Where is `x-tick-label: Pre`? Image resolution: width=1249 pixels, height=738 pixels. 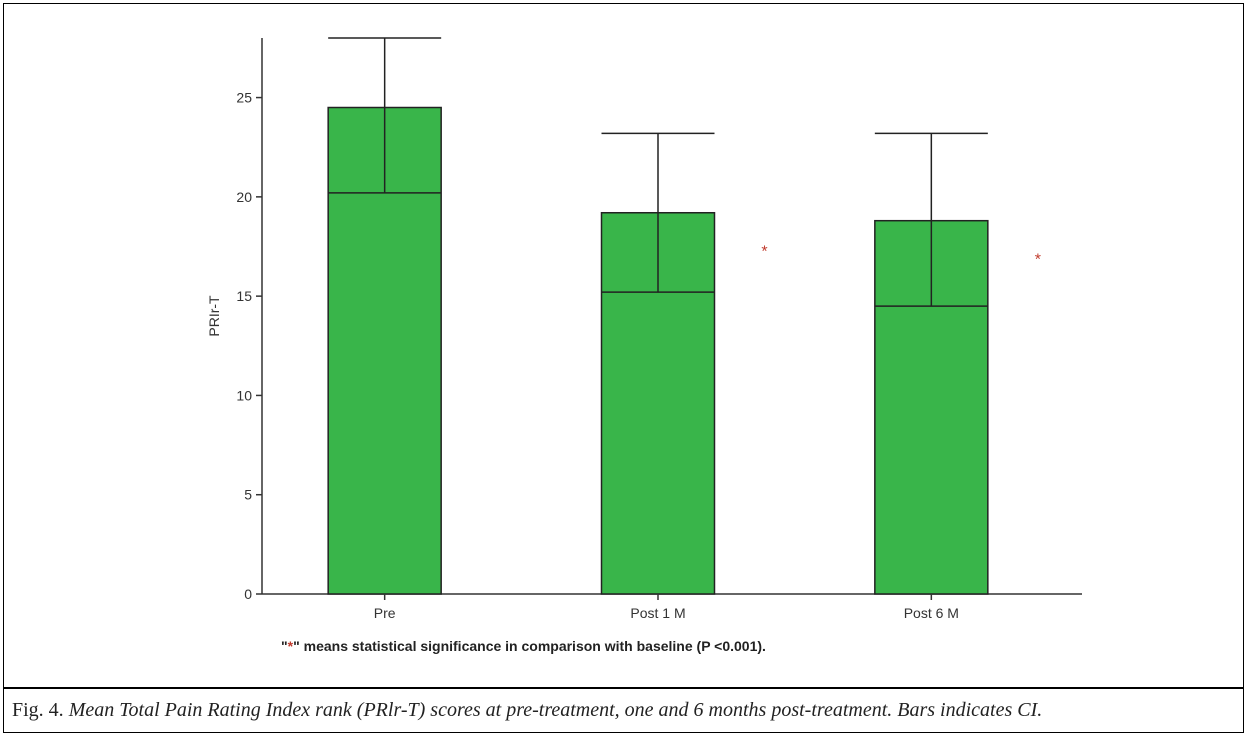
x-tick-label: Pre is located at coordinates (385, 613).